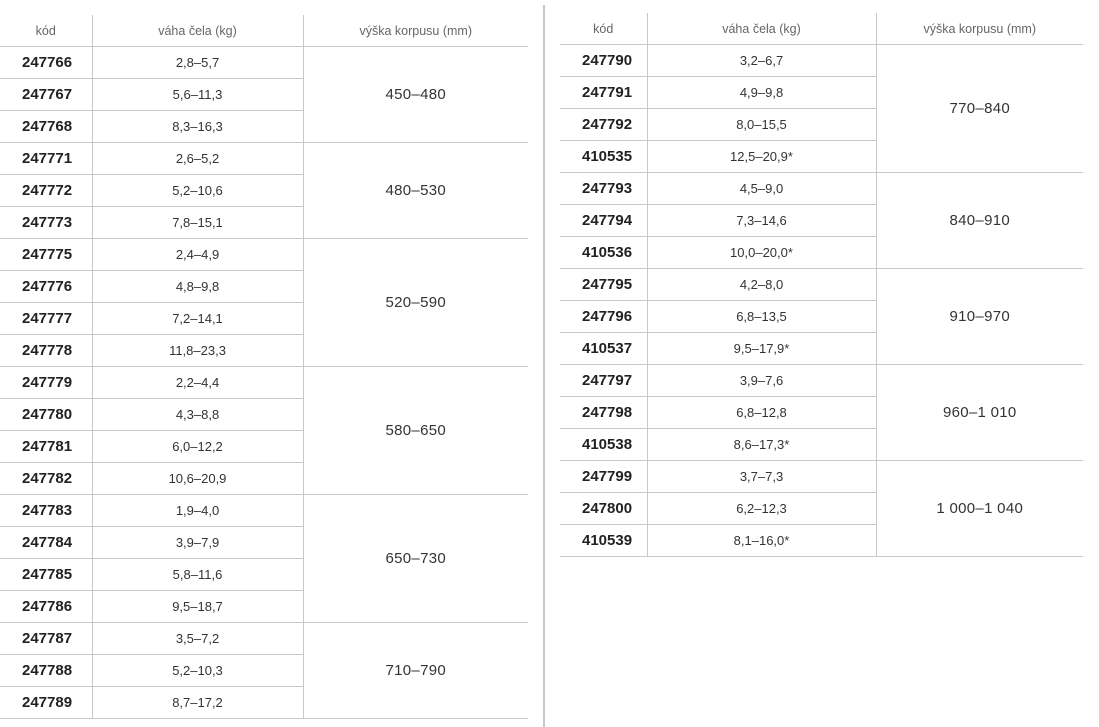  Describe the element at coordinates (264, 542) in the screenshot. I see `table-row: 247784 3,9–7,9` at that location.